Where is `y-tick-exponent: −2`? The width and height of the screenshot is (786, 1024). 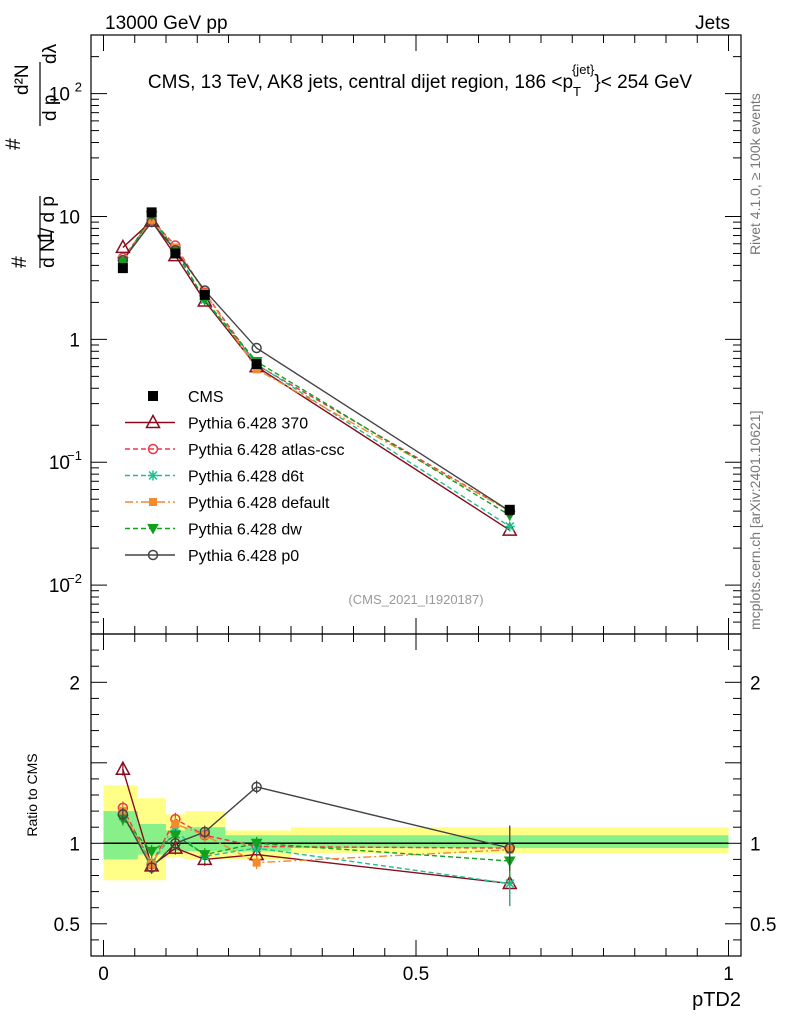 y-tick-exponent: −2 is located at coordinates (74, 578).